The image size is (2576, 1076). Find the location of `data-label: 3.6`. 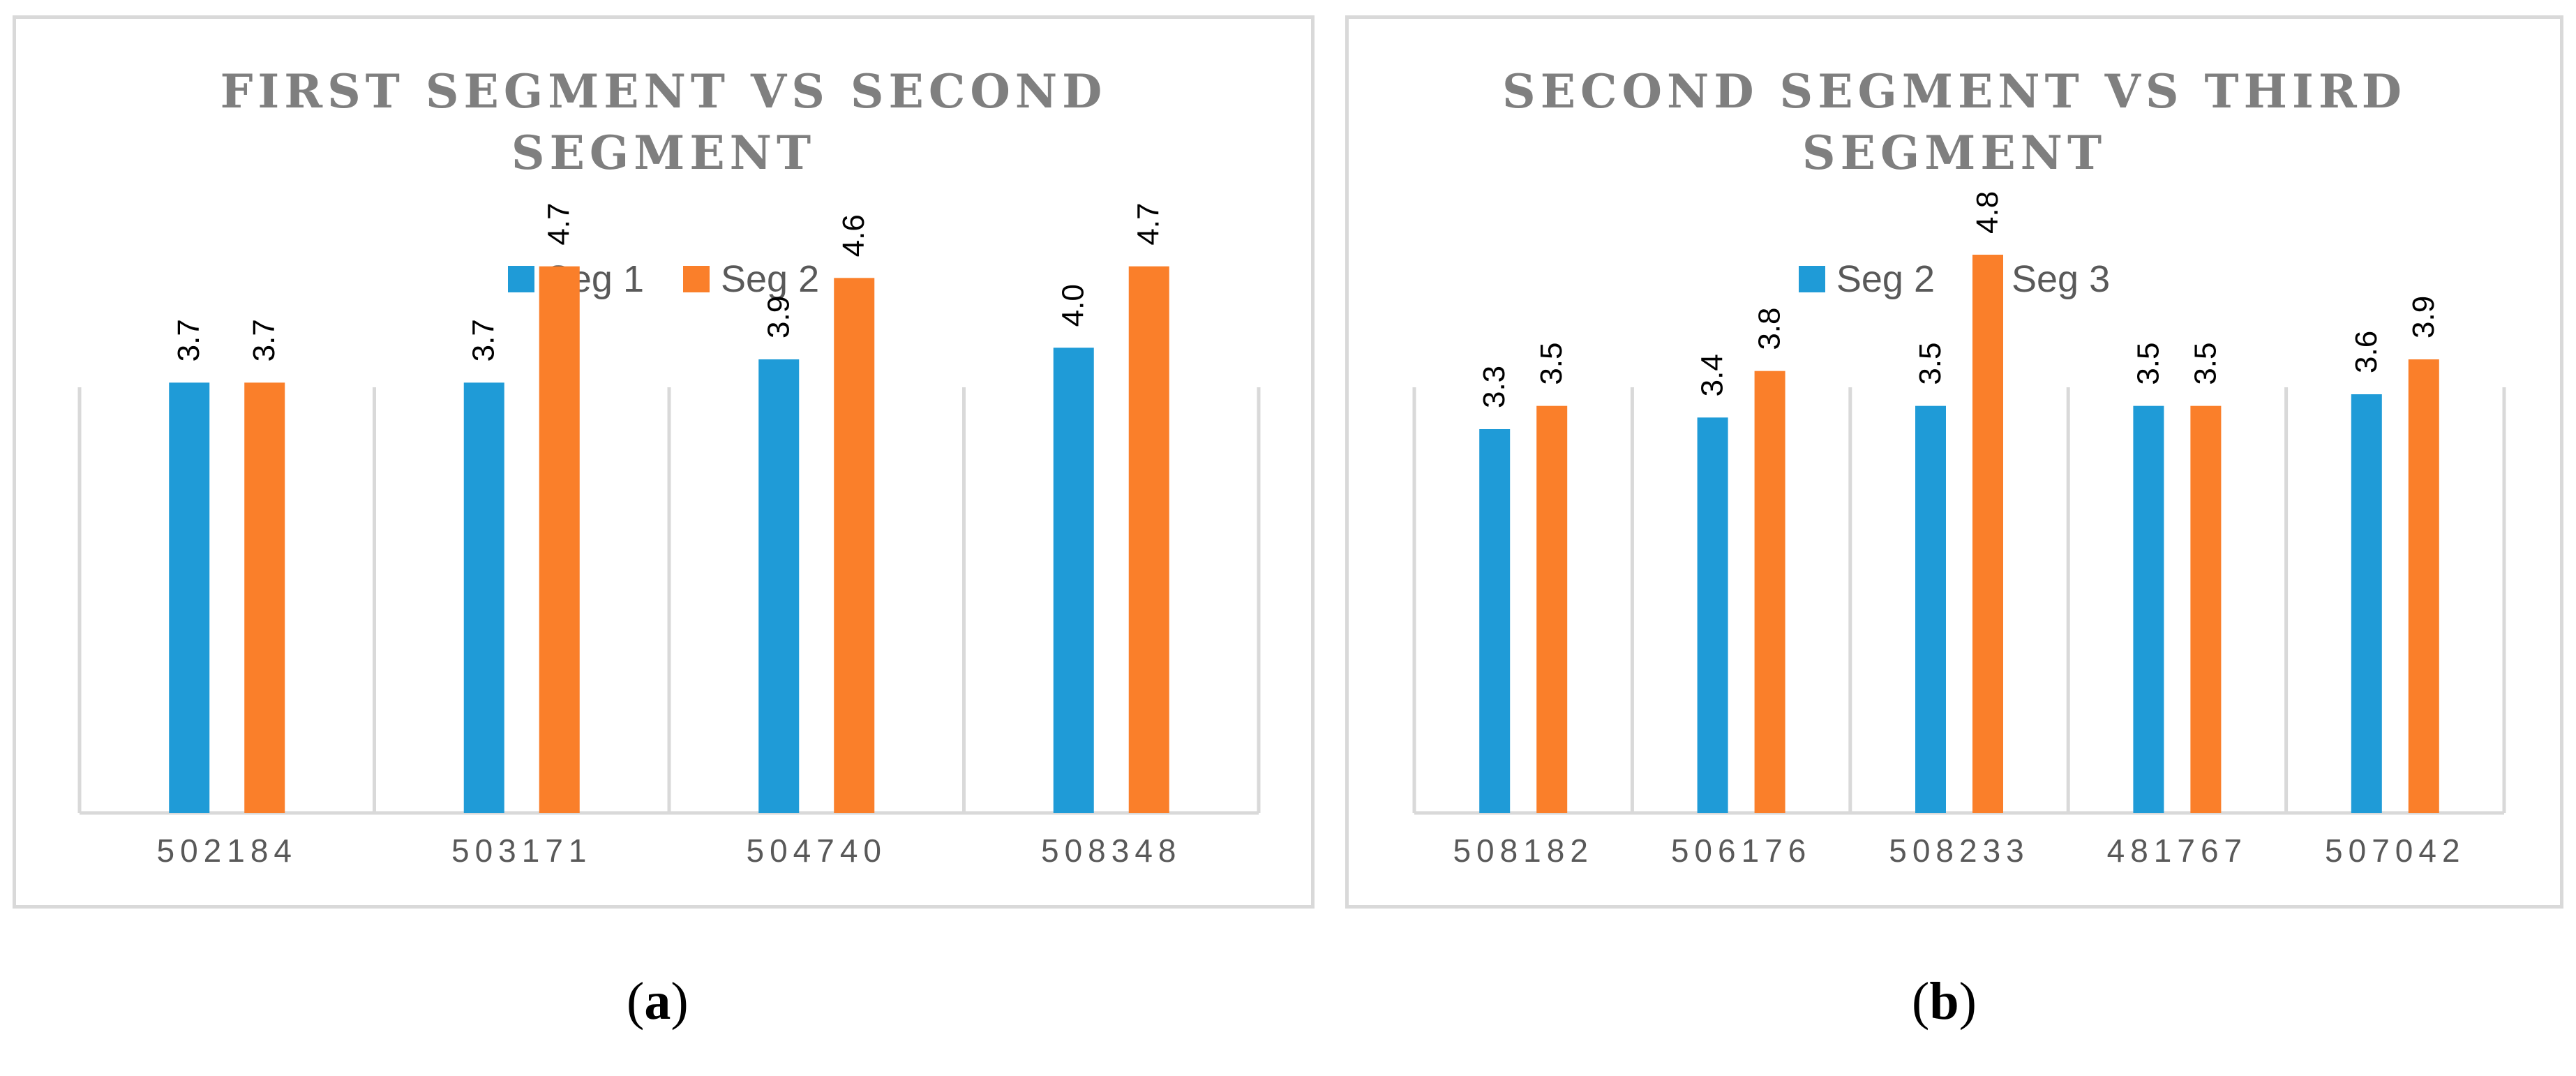

data-label: 3.6 is located at coordinates (2366, 352).